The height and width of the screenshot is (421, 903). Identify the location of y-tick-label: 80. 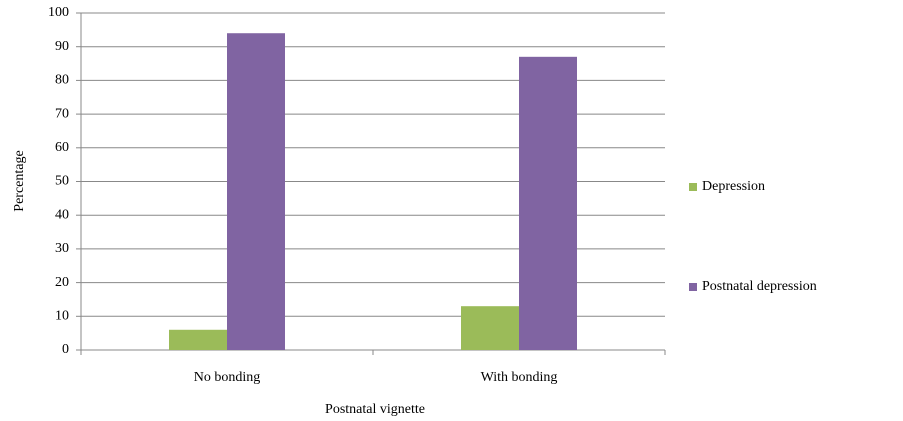
(62, 80).